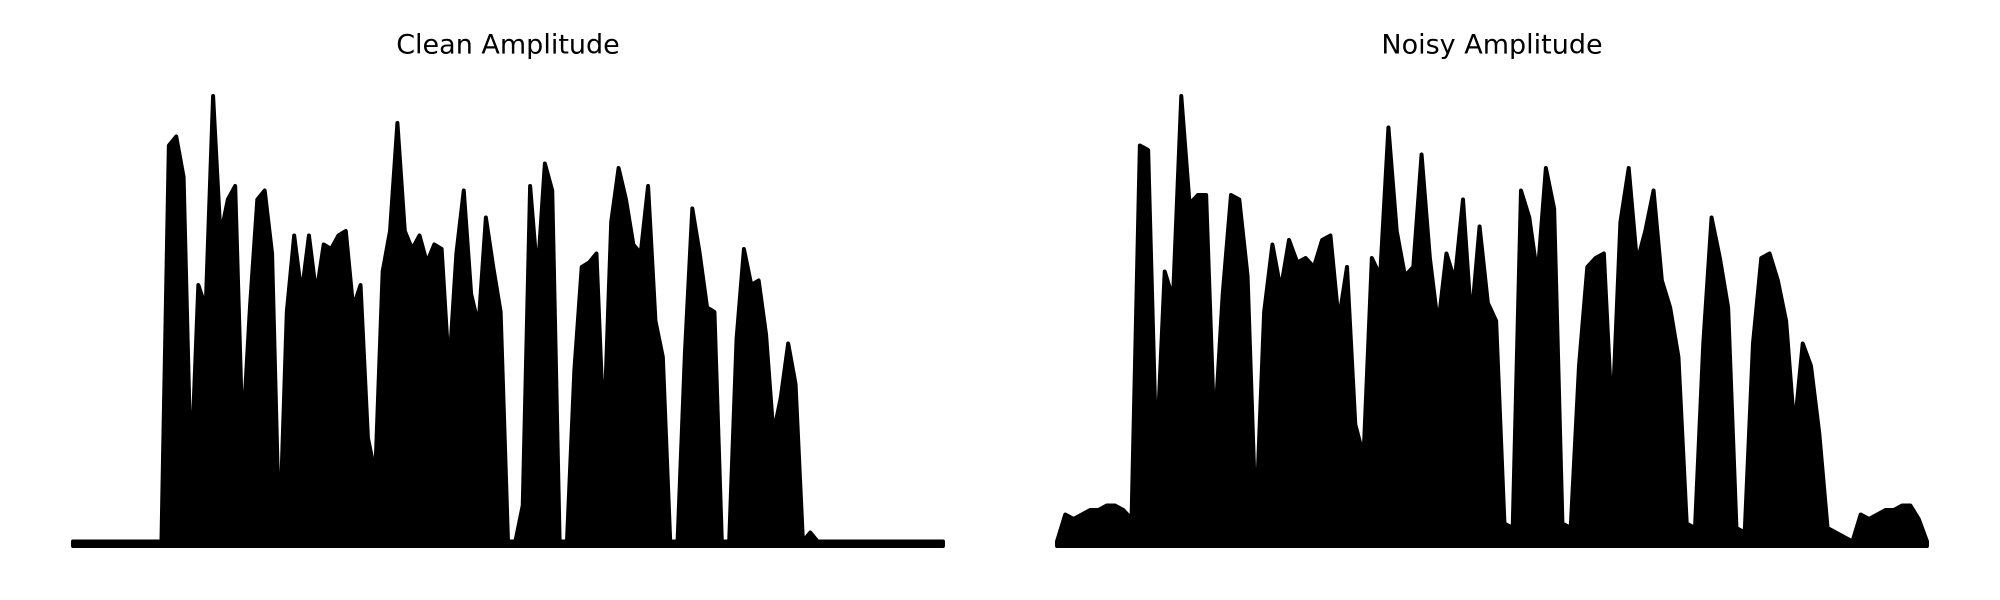  Describe the element at coordinates (508, 45) in the screenshot. I see `chart-title: Clean Amplitude` at that location.